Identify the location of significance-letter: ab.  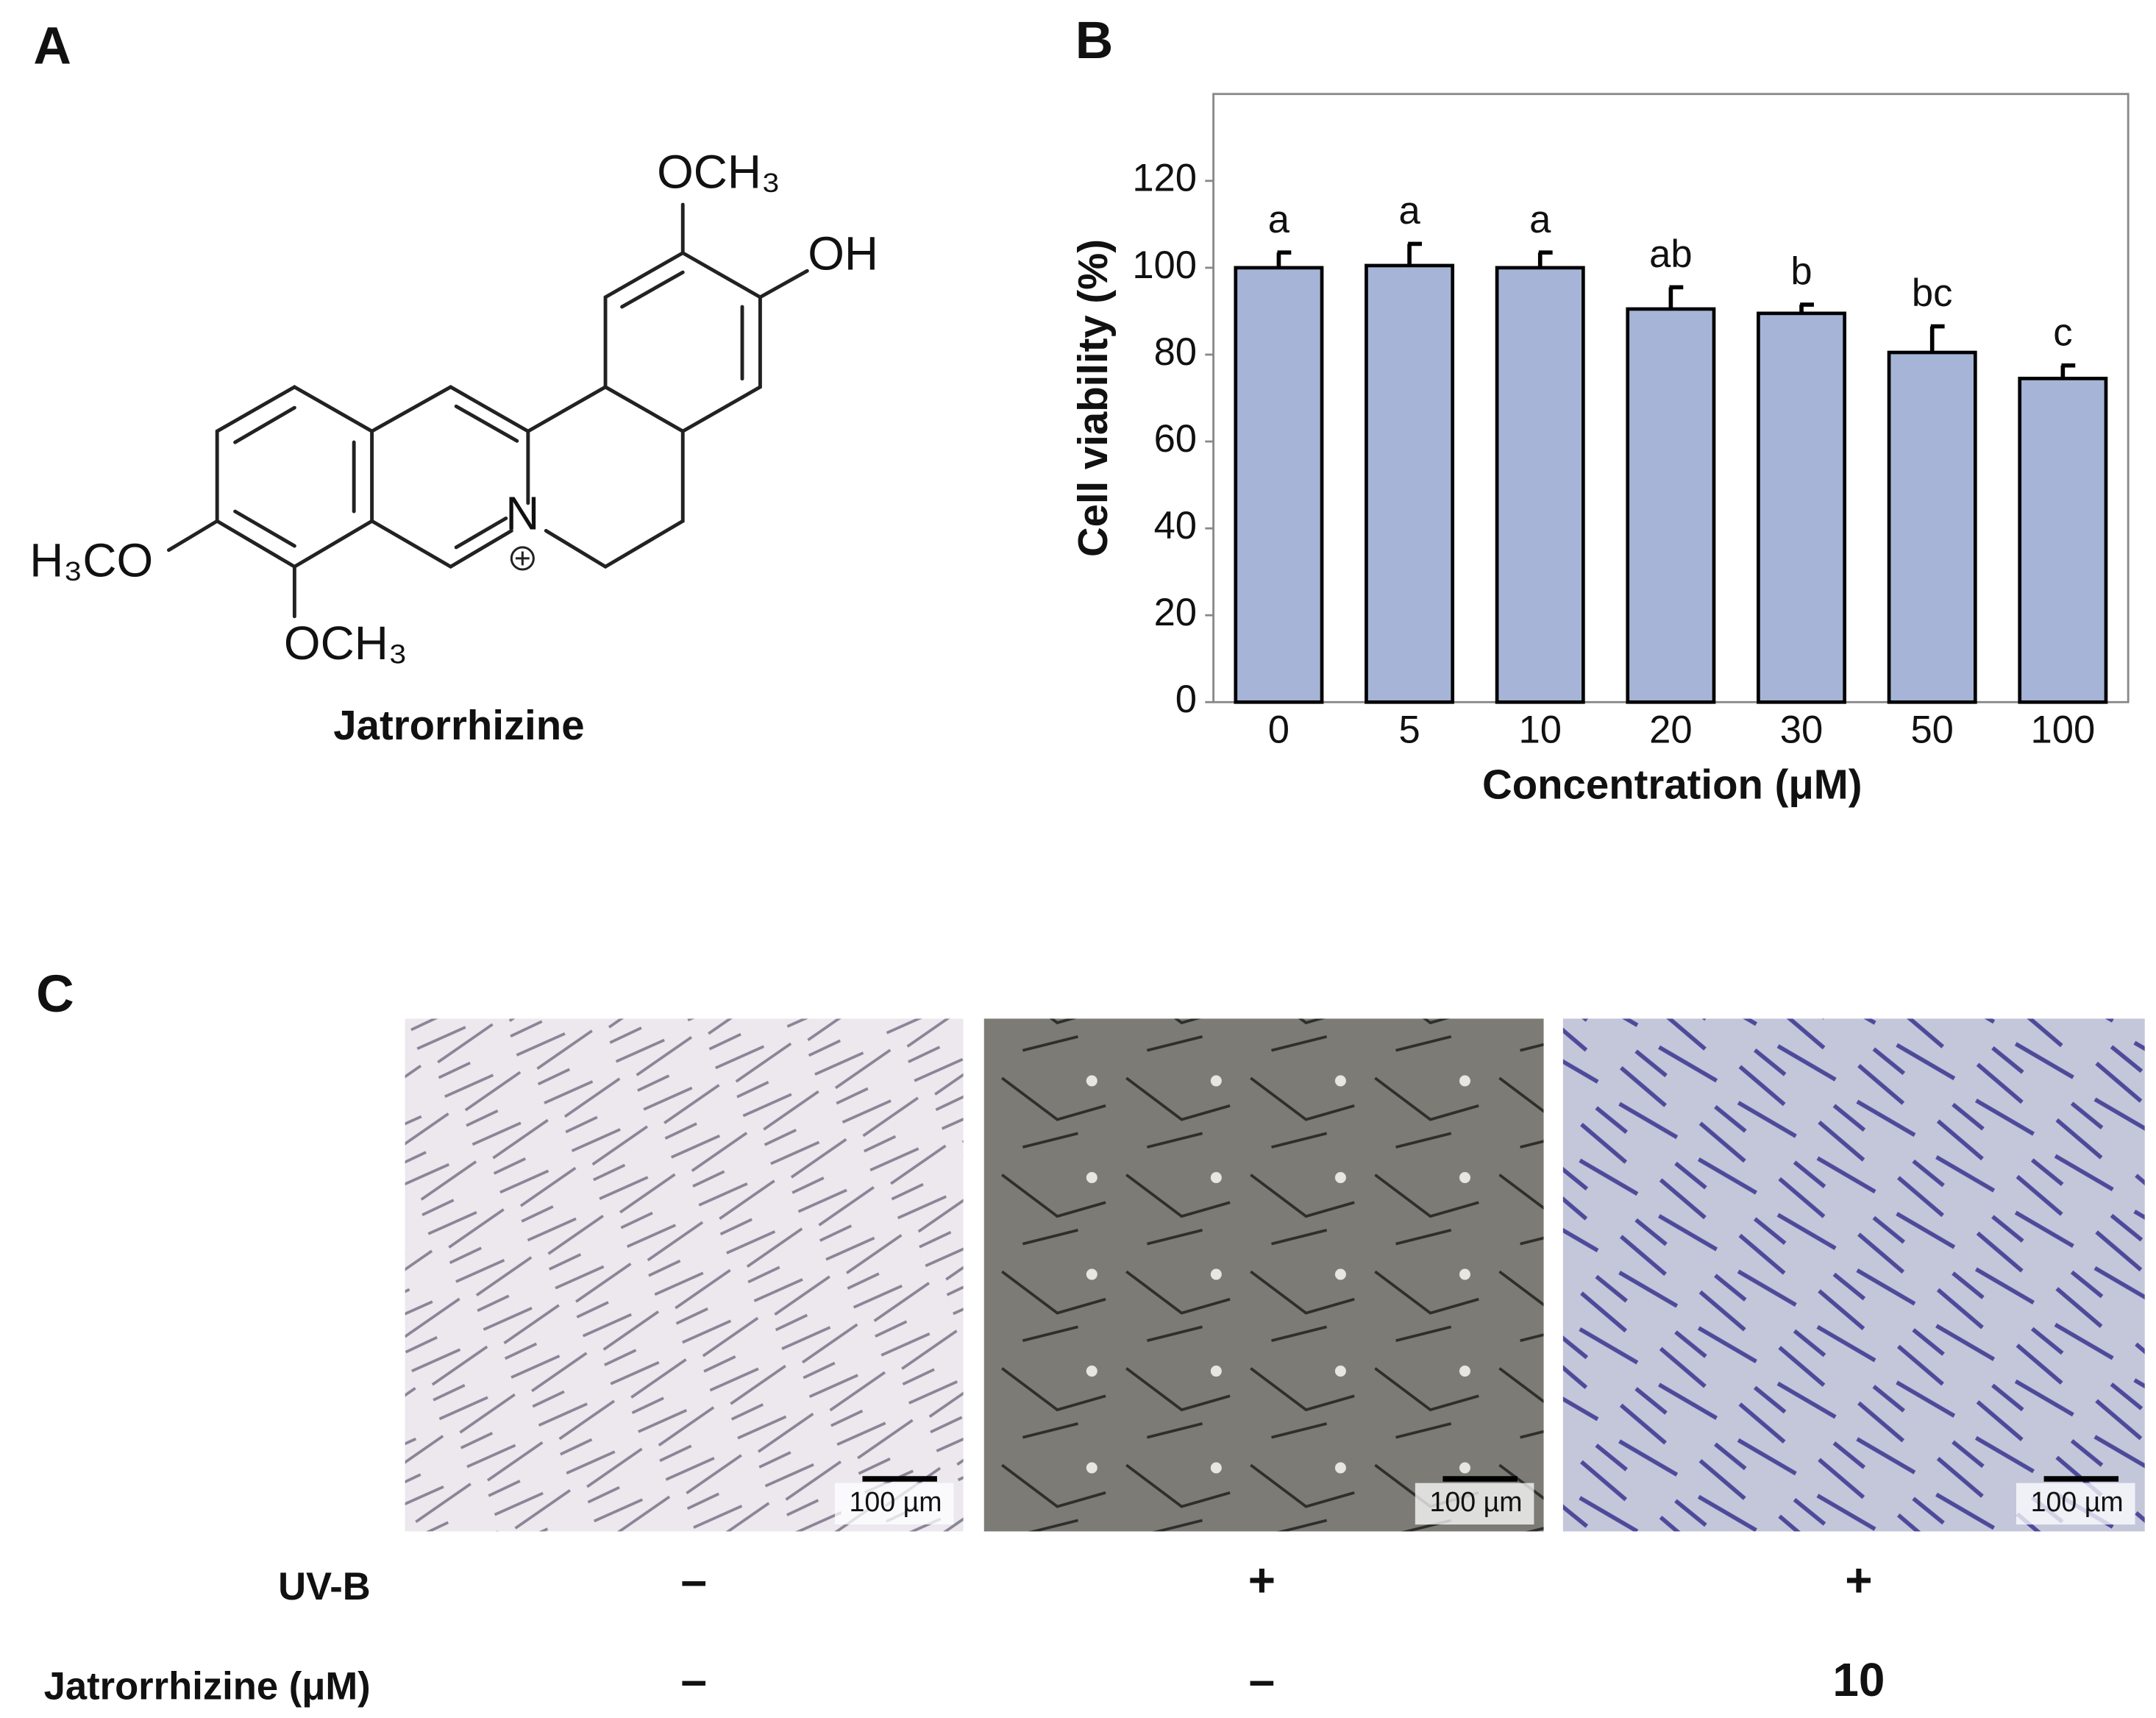
(1671, 254).